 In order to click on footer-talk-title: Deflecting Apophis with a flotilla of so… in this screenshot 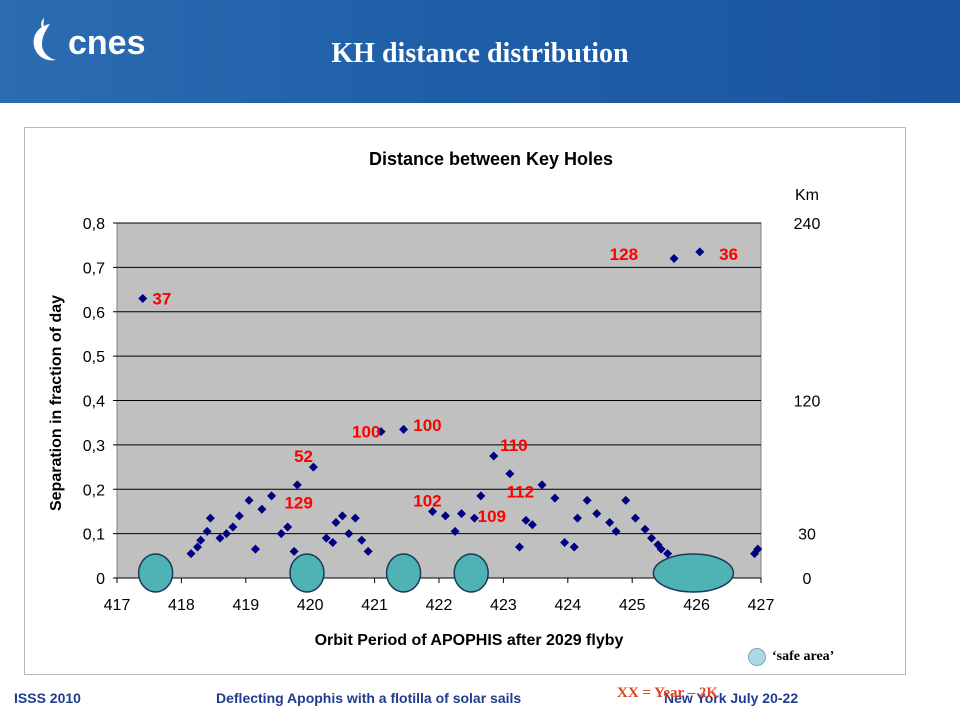, I will do `click(369, 698)`.